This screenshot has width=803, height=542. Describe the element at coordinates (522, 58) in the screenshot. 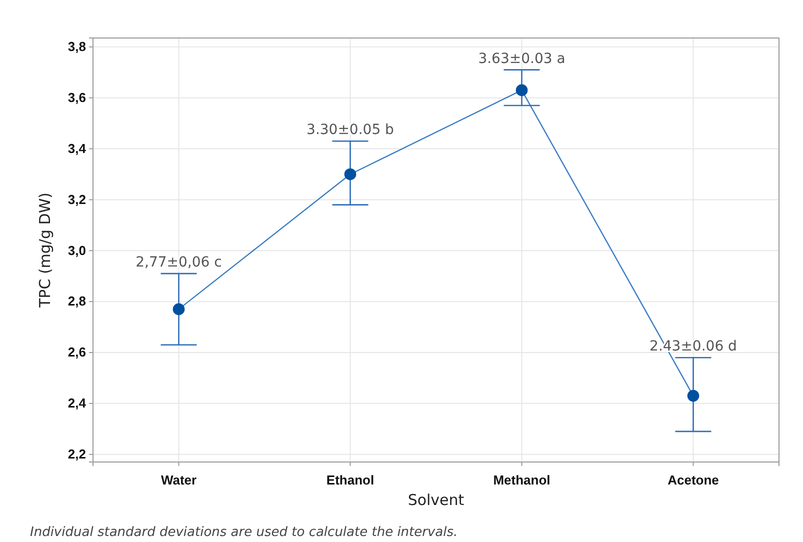

I see `data-label: 3.63±0.03 a` at that location.